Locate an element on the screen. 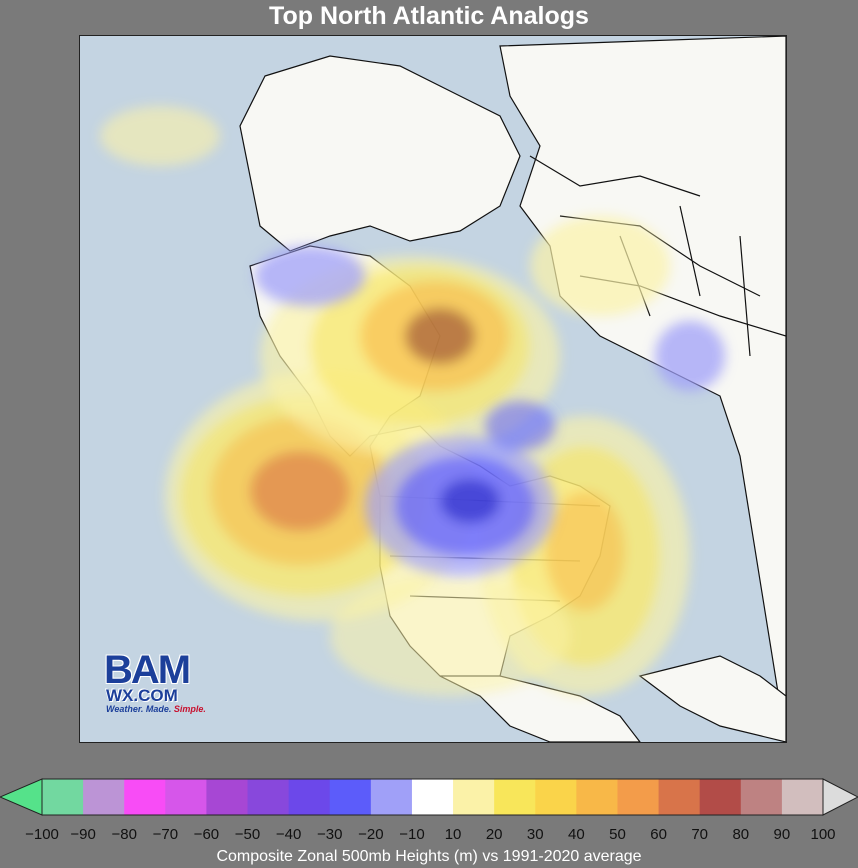 The height and width of the screenshot is (868, 858). colorbar-tick-label: 100 is located at coordinates (823, 834).